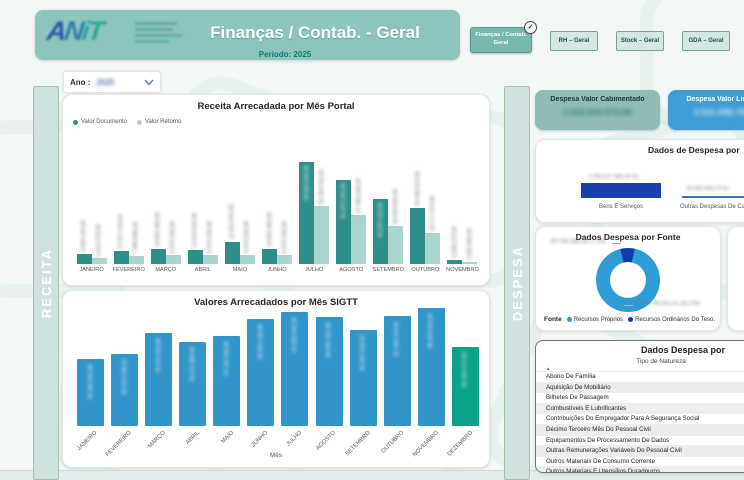 The image size is (744, 480). I want to click on portal-x-label: JULHO, so click(314, 270).